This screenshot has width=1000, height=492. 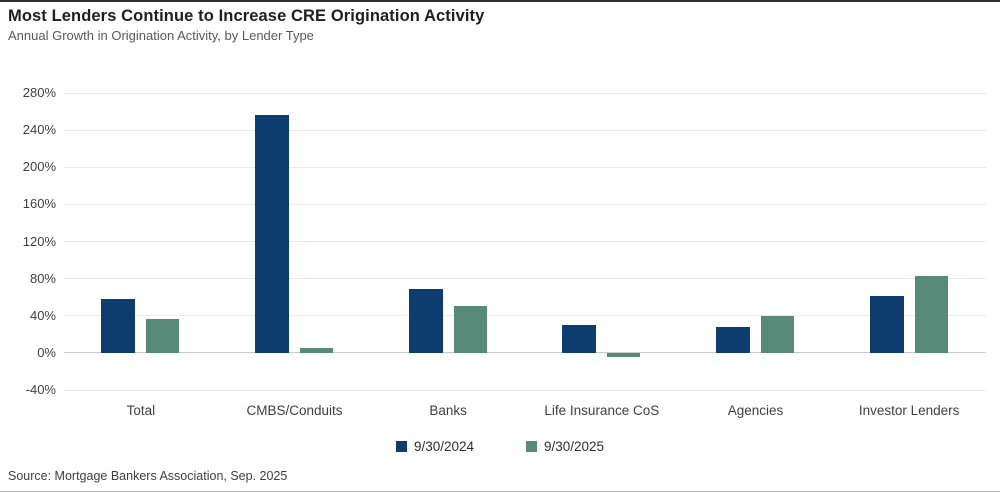 I want to click on legend-item: 9/30/2024, so click(x=434, y=446).